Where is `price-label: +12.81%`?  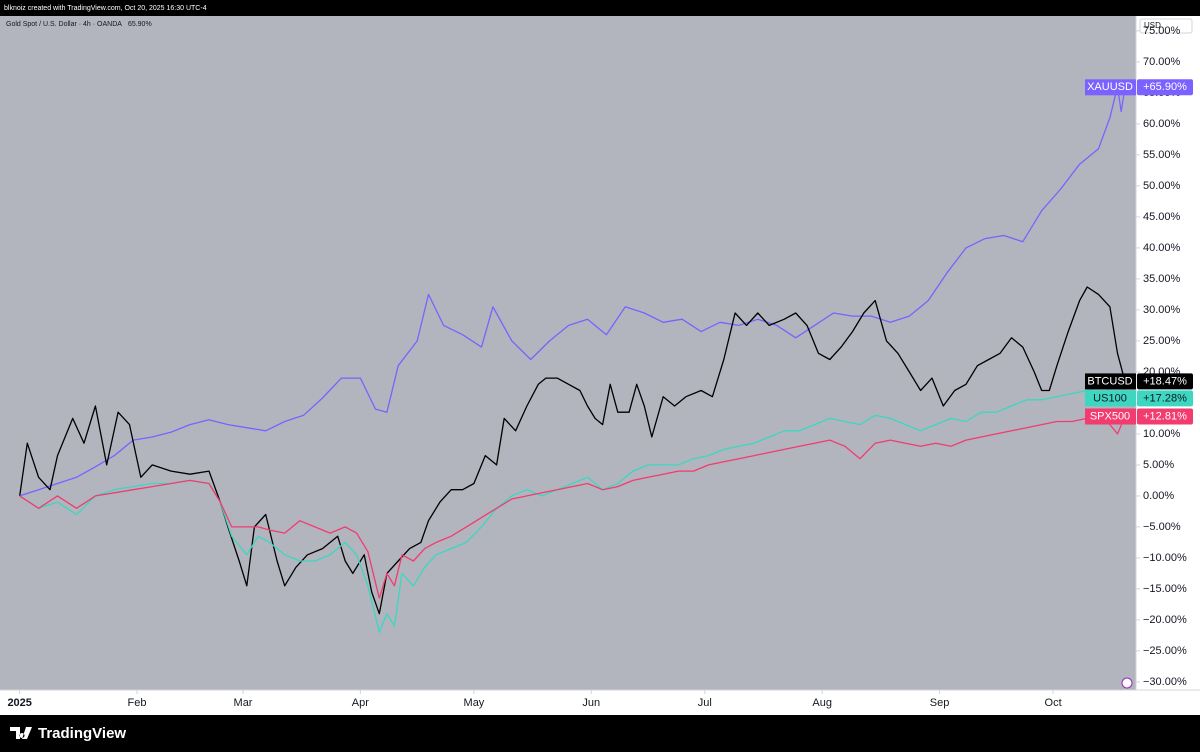 price-label: +12.81% is located at coordinates (1165, 416).